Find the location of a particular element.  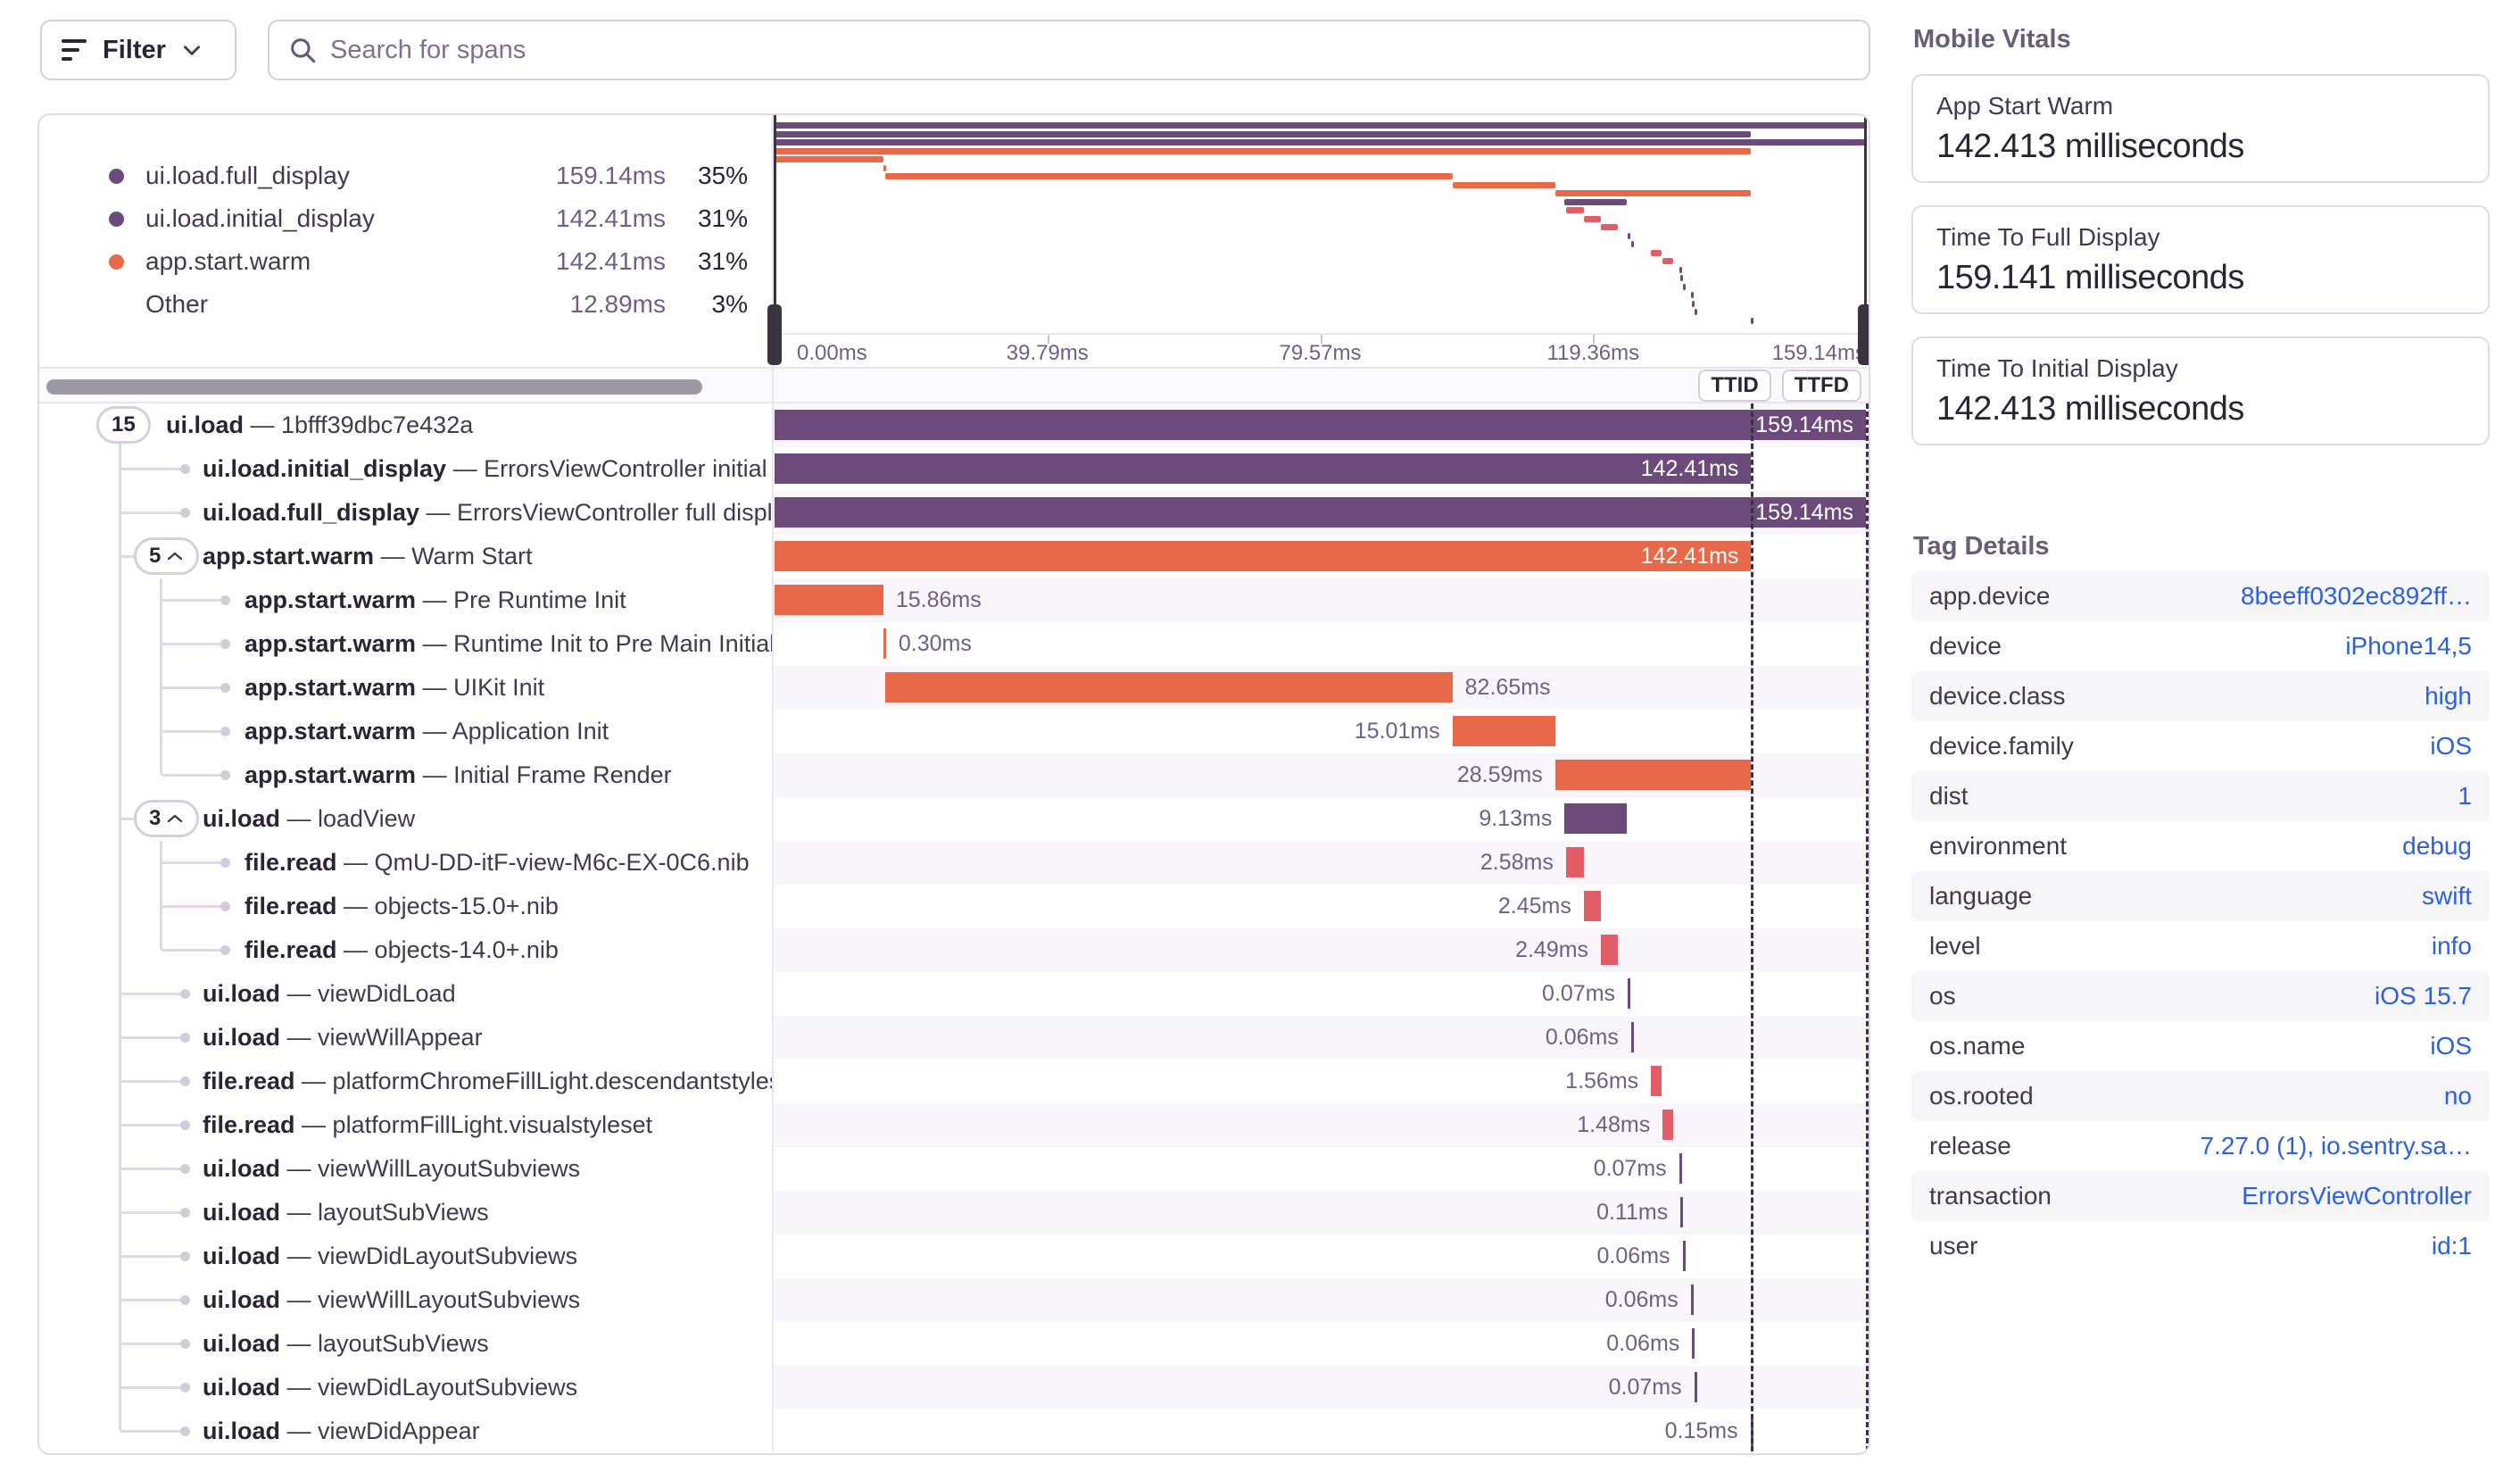

span-label: app.start.warm — Application Init is located at coordinates (427, 731).